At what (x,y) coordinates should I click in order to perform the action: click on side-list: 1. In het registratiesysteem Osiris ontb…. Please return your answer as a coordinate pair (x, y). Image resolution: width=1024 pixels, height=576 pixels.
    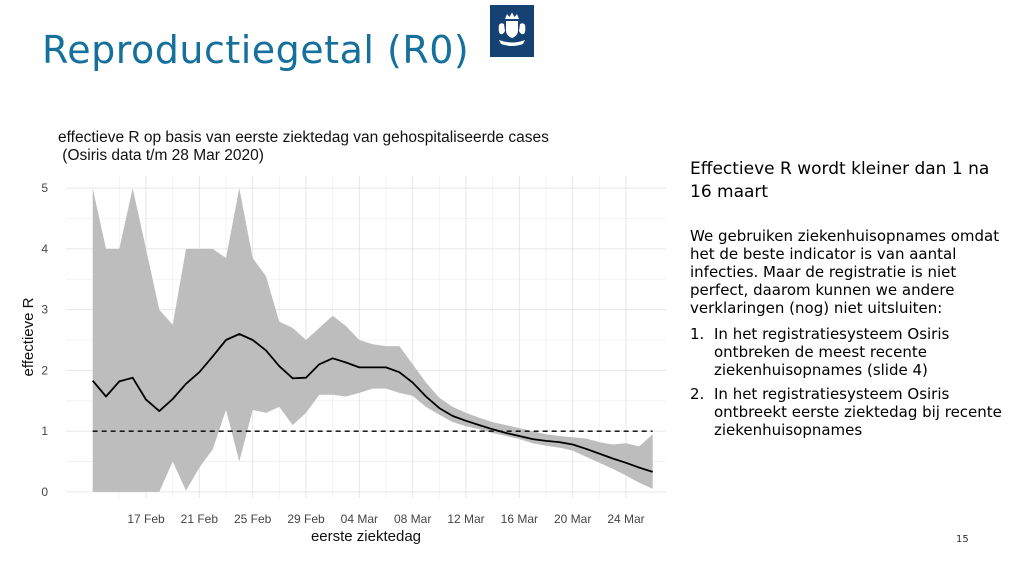
    Looking at the image, I should click on (850, 382).